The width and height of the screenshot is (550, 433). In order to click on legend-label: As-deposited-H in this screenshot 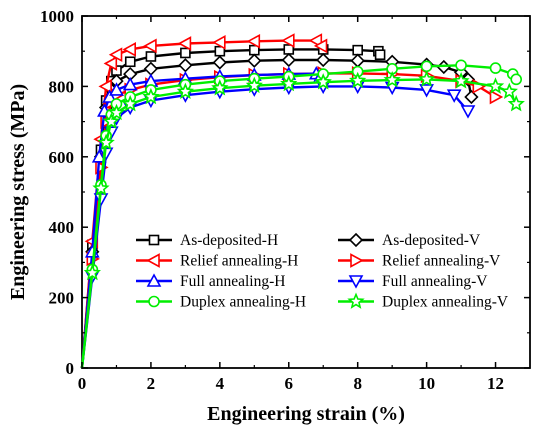, I will do `click(229, 240)`.